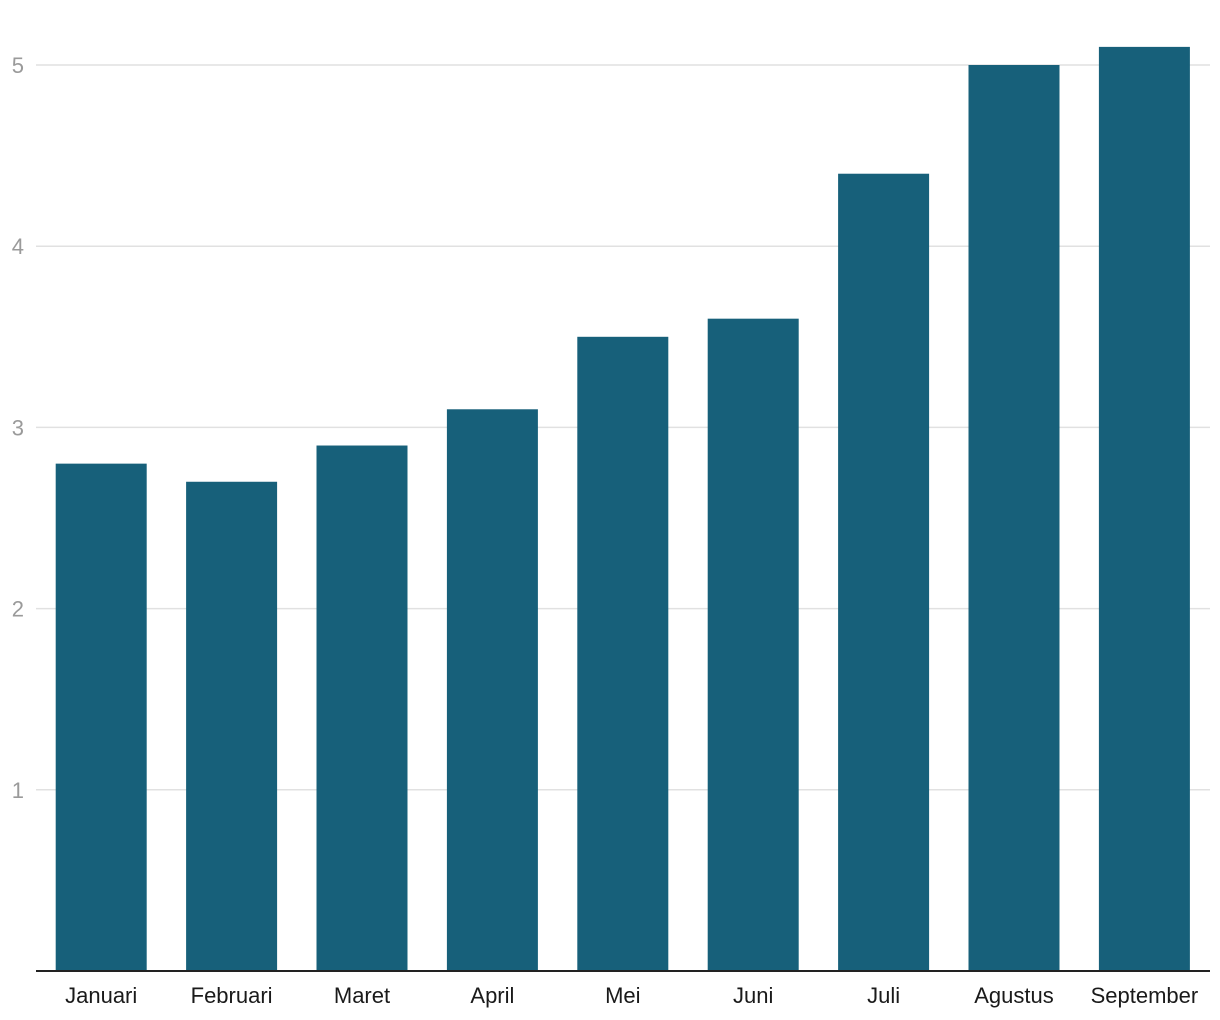  I want to click on x-tick-label-juli: Juli, so click(883, 995).